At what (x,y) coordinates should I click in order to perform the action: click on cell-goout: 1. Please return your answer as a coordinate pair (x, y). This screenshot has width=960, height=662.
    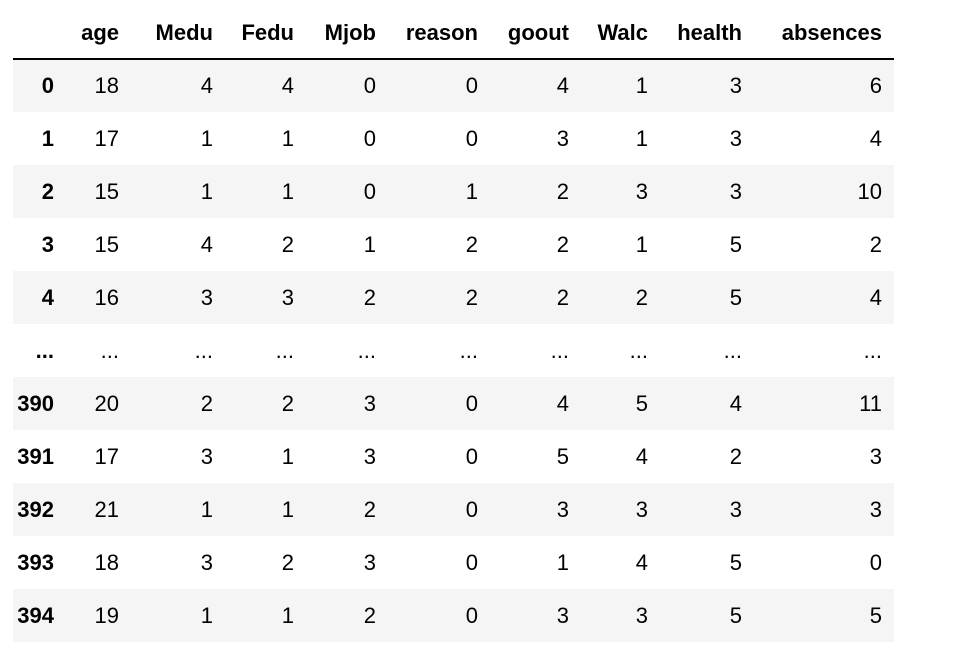
    Looking at the image, I should click on (562, 562).